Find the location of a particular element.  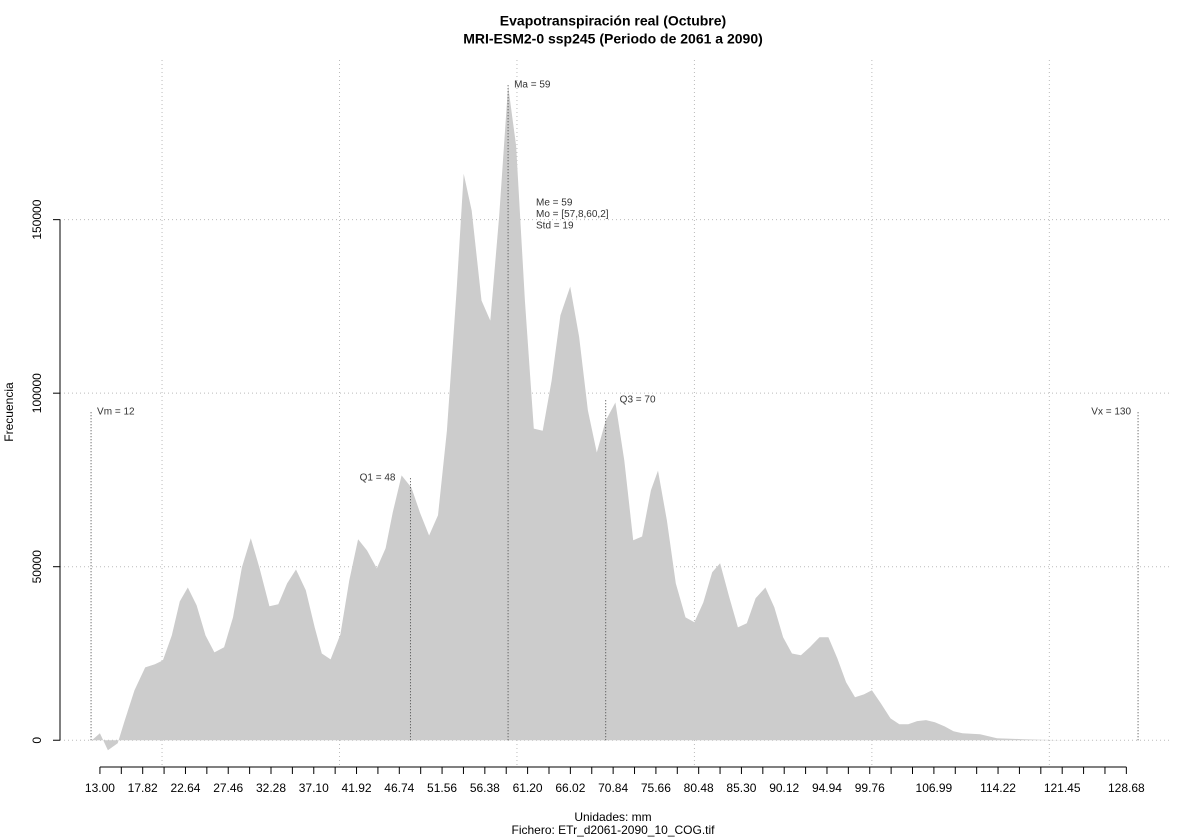

x-tick-label: 37.10 is located at coordinates (314, 788).